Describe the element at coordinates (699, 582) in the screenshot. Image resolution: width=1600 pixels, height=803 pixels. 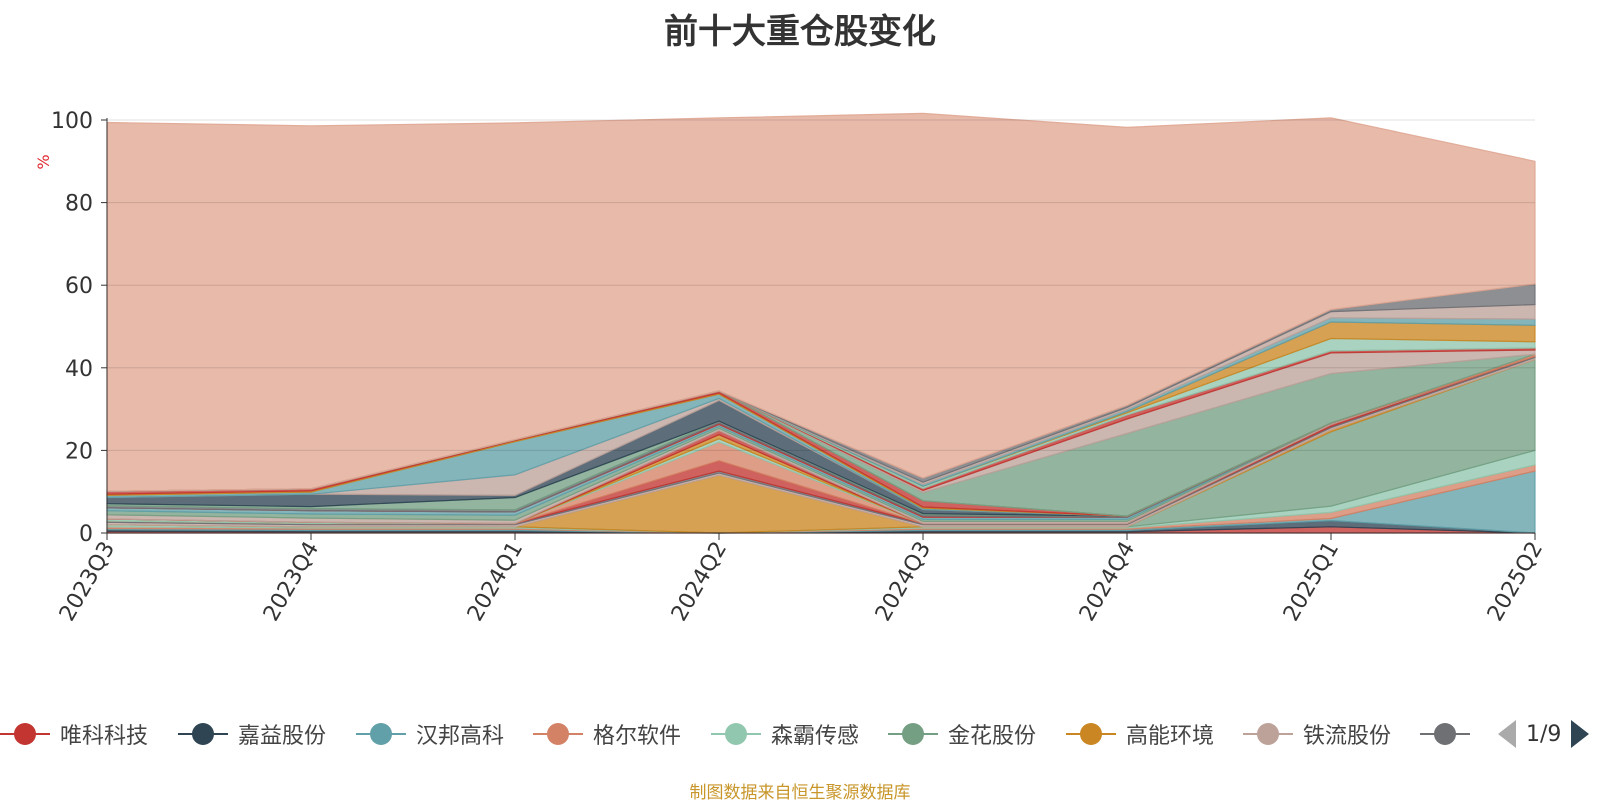
I see `x-tick-label: 2024Q2` at that location.